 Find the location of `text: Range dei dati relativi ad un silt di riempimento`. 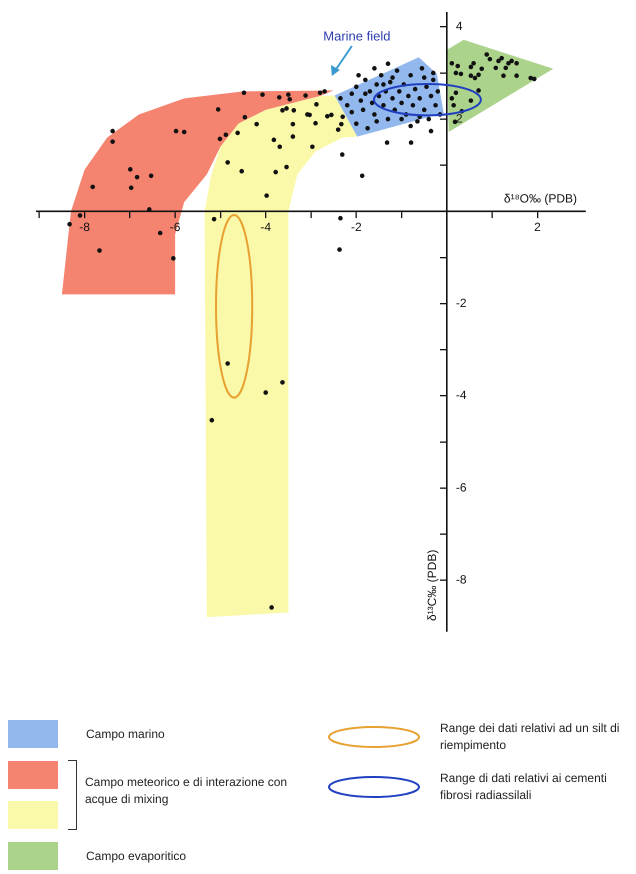

text: Range dei dati relativi ad un silt di riempimento is located at coordinates (530, 737).